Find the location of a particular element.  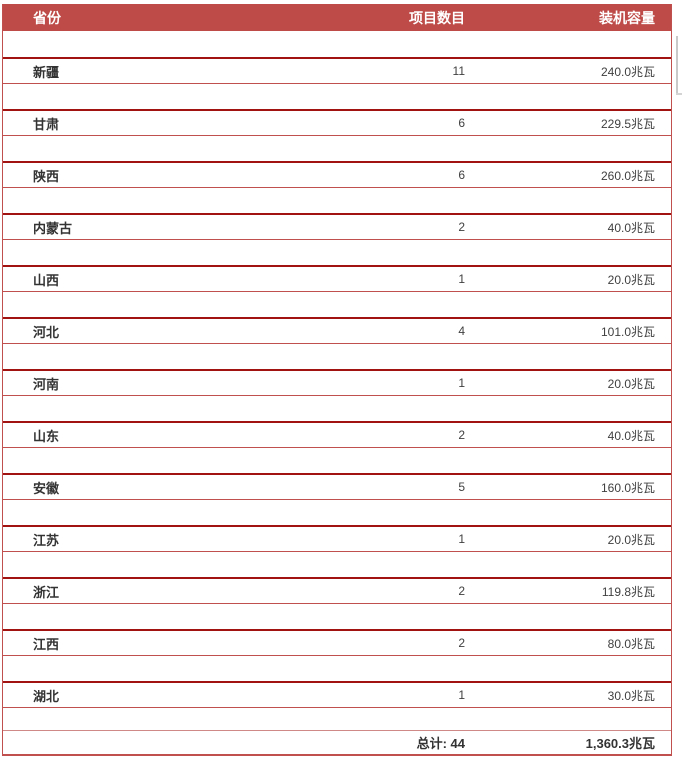

province-cell: 江苏 is located at coordinates (46, 540).